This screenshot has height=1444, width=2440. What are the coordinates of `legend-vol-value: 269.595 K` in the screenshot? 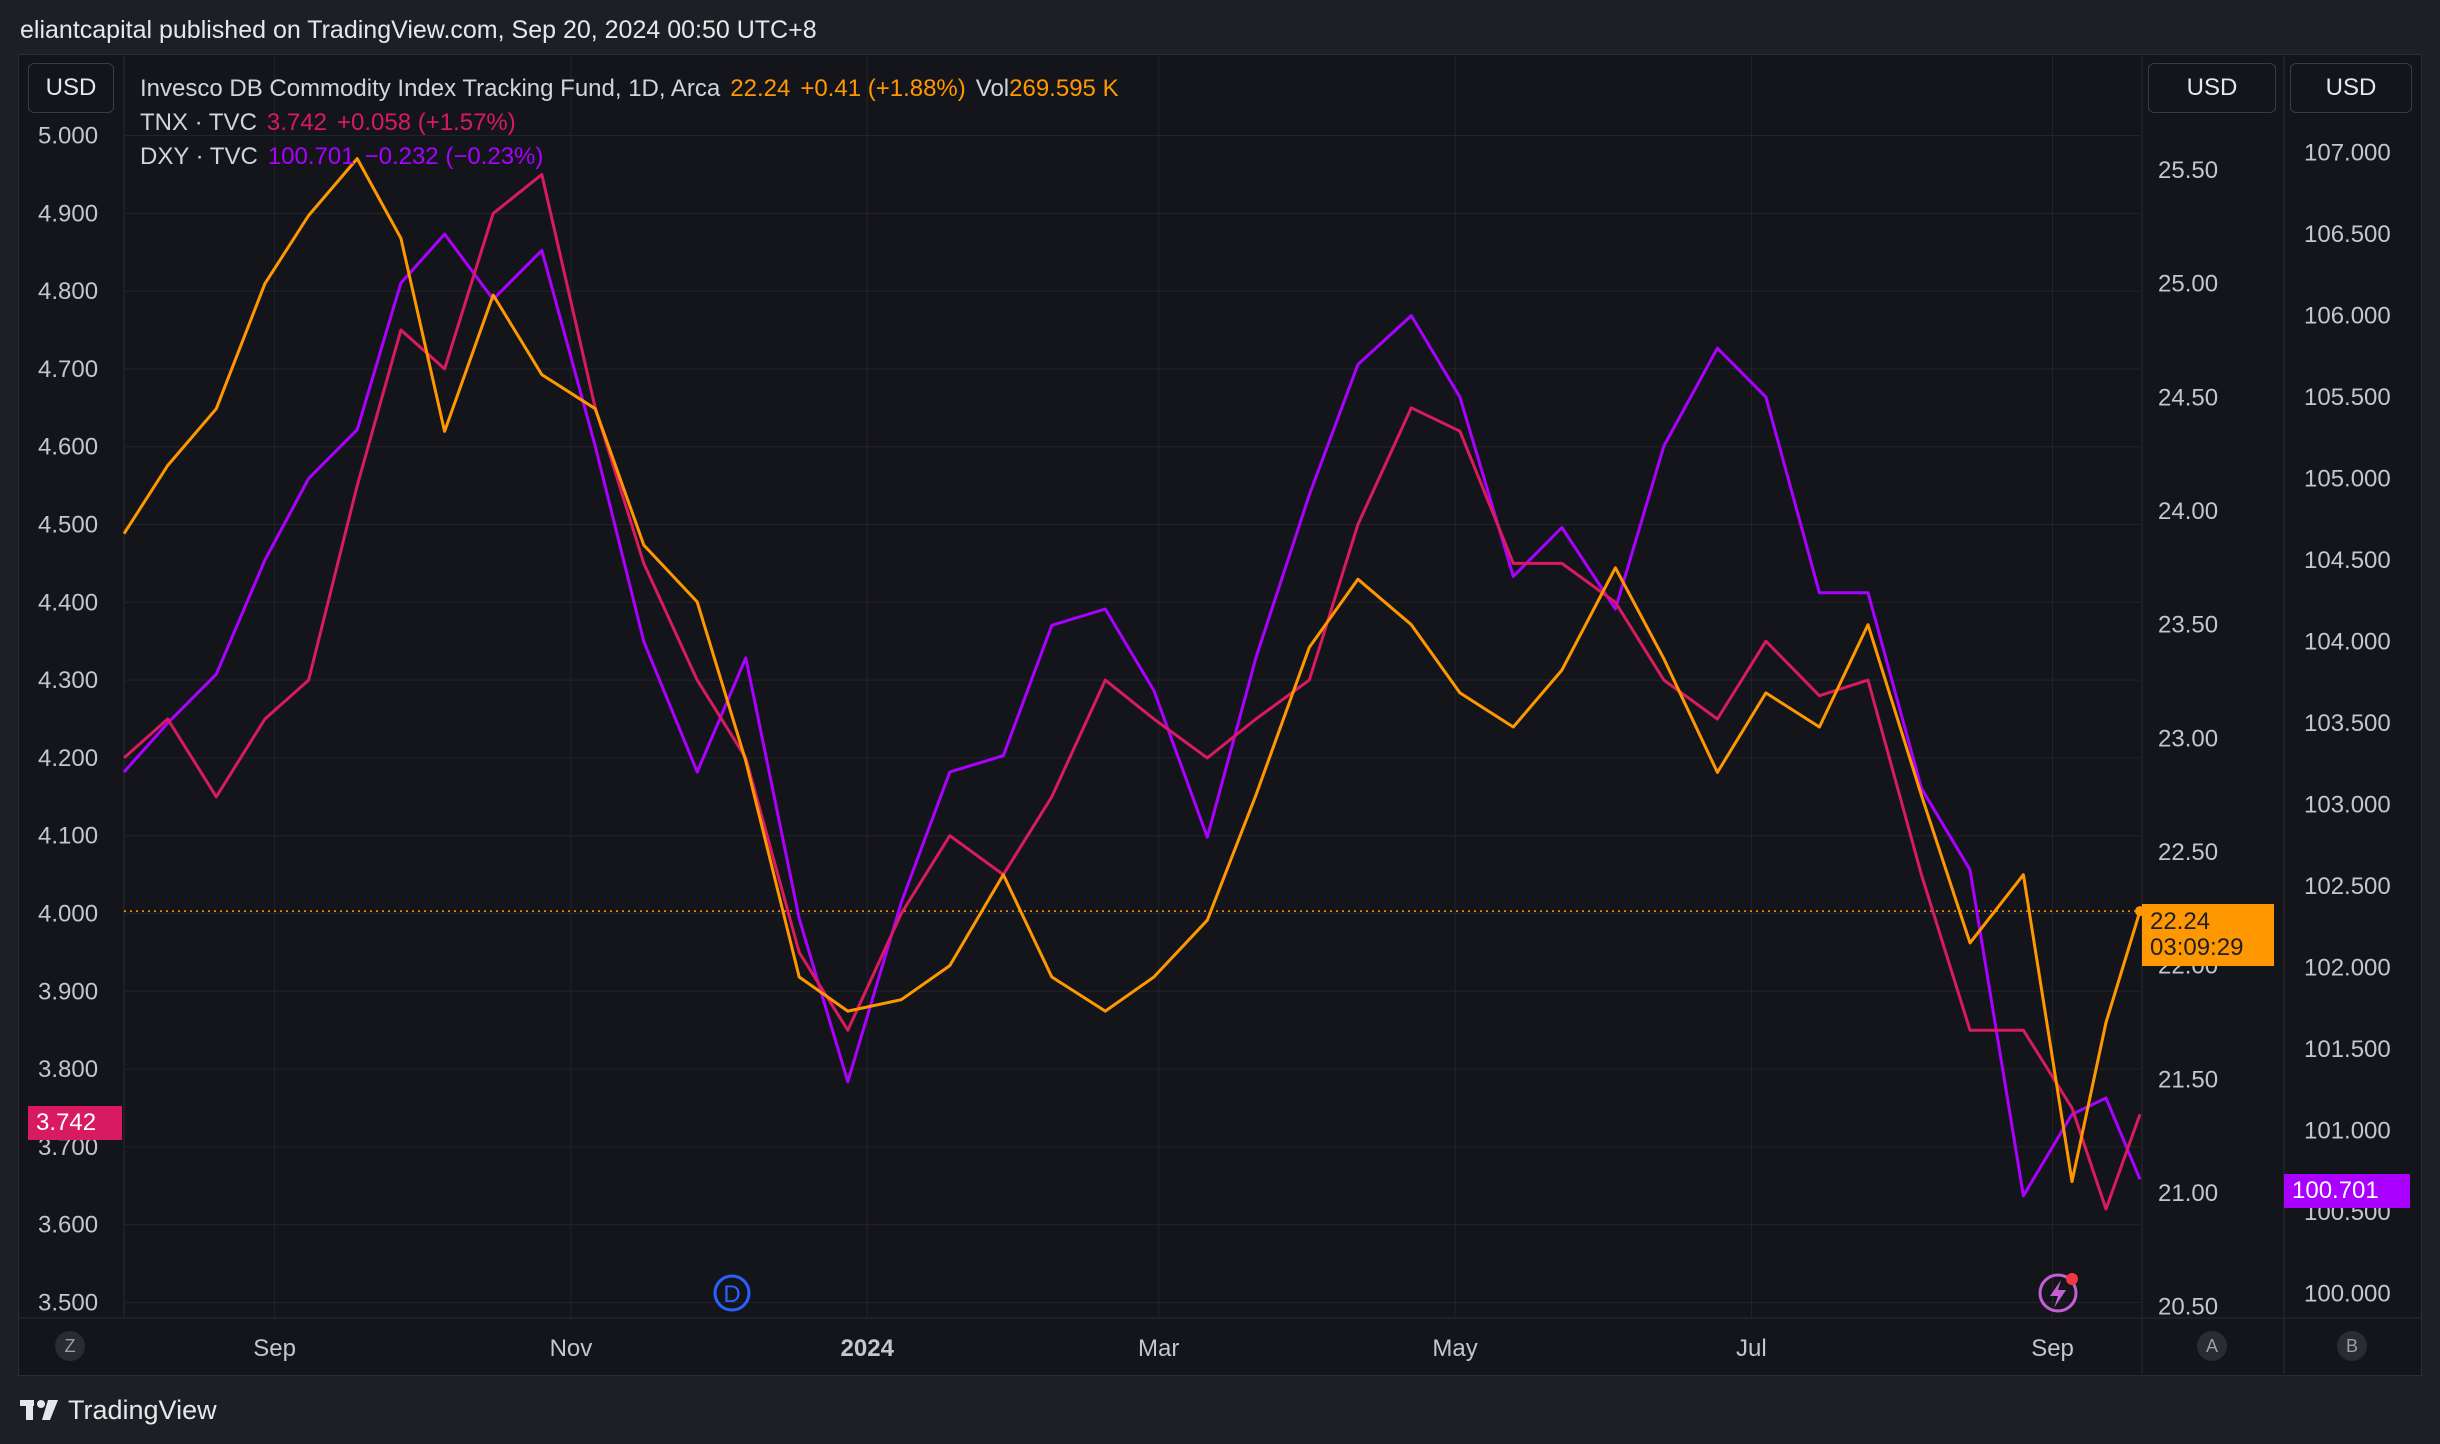 It's located at (1064, 88).